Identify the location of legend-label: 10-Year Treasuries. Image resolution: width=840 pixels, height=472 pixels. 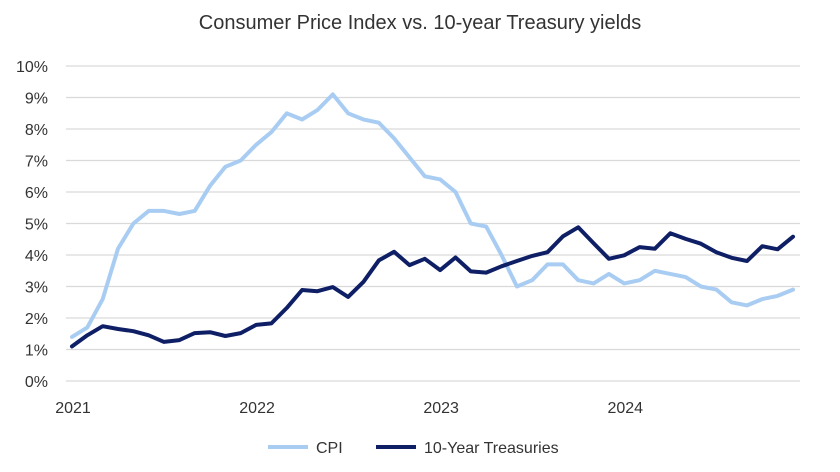
(491, 448).